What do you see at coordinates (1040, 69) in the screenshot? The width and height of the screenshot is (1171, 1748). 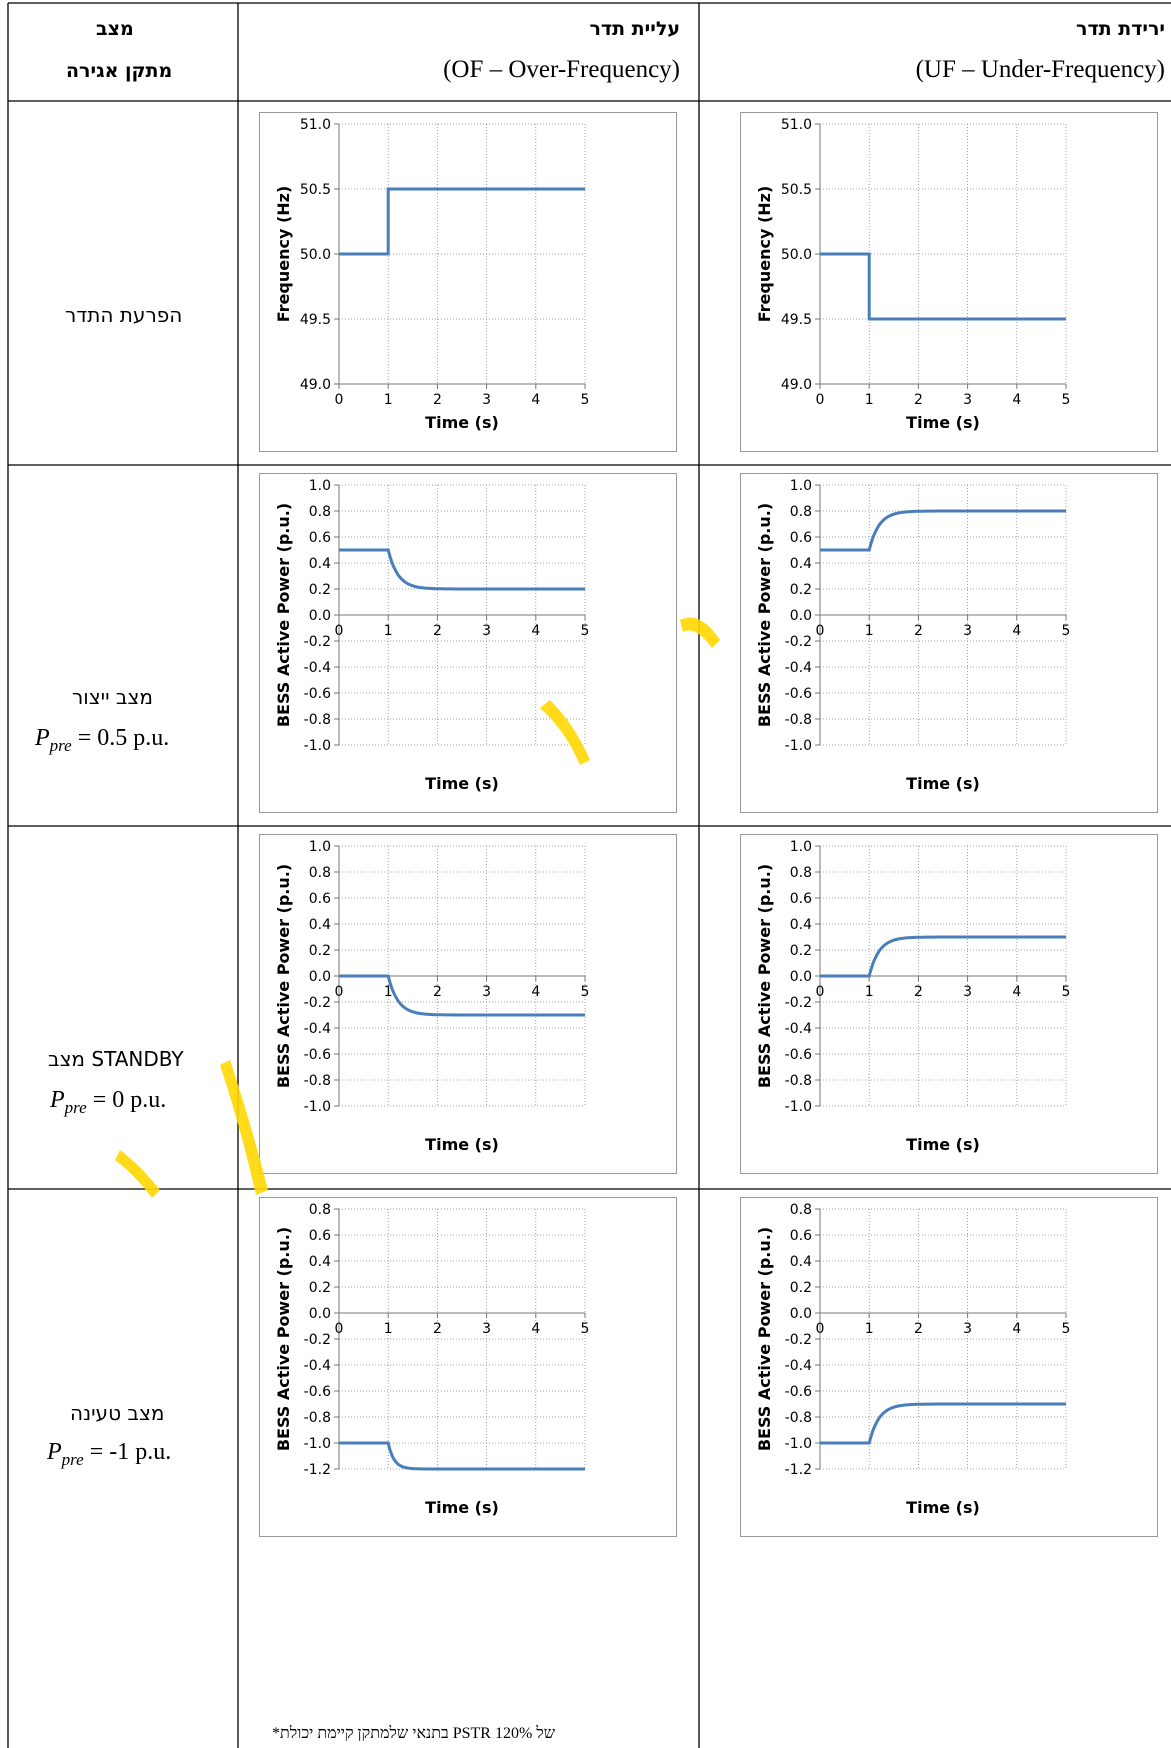 I see `uf-column-header-line2: (UF – Under-Frequency)` at bounding box center [1040, 69].